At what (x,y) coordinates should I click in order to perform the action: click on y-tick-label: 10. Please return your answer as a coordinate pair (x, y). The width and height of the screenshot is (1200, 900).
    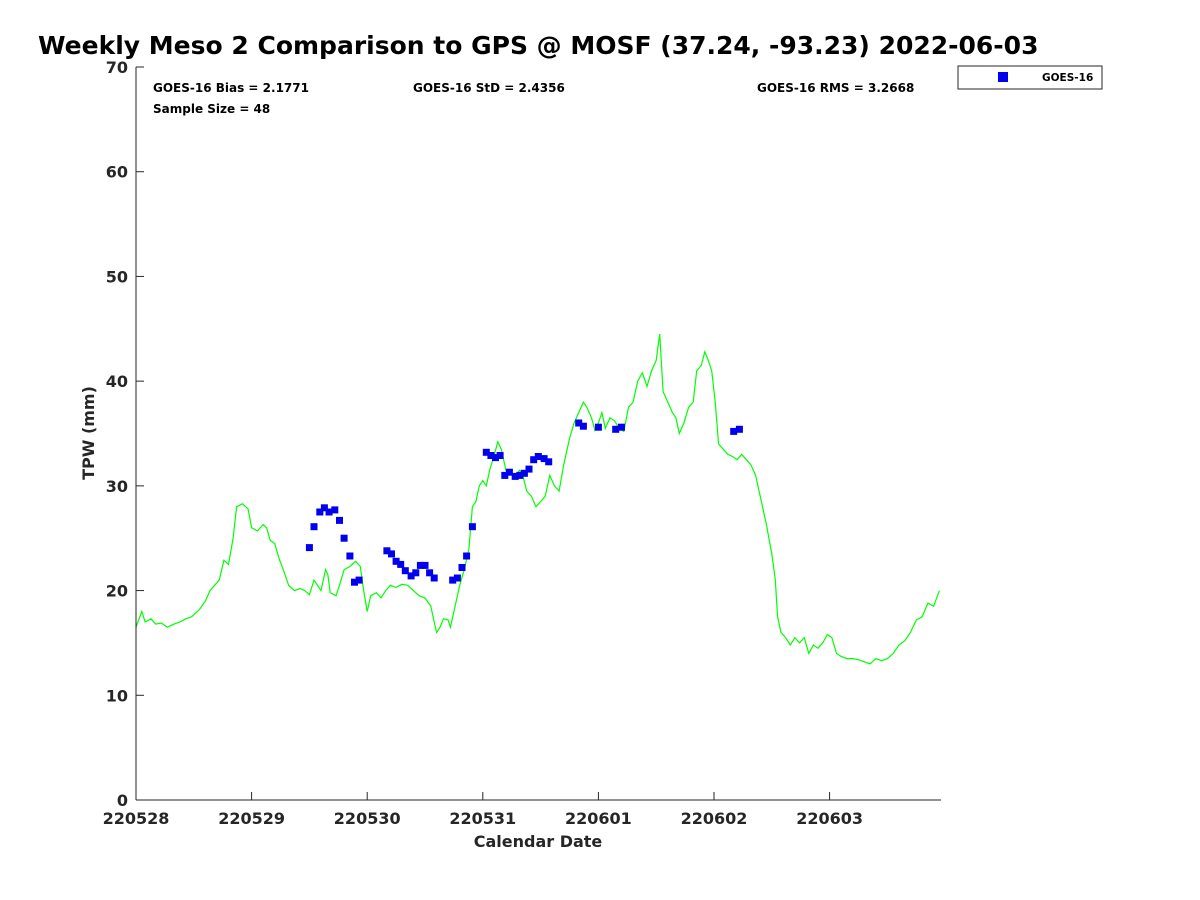
    Looking at the image, I should click on (117, 695).